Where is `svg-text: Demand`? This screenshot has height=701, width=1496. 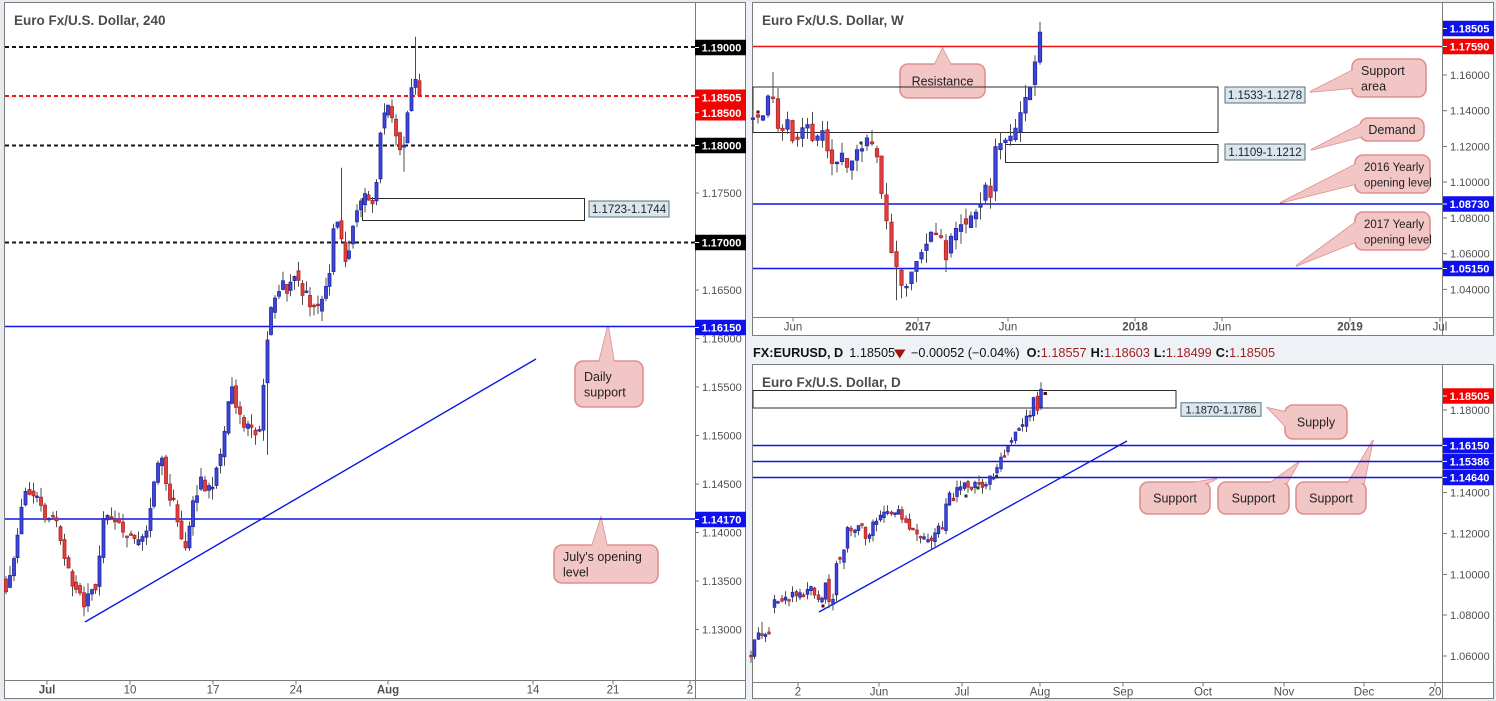
svg-text: Demand is located at coordinates (1391, 130).